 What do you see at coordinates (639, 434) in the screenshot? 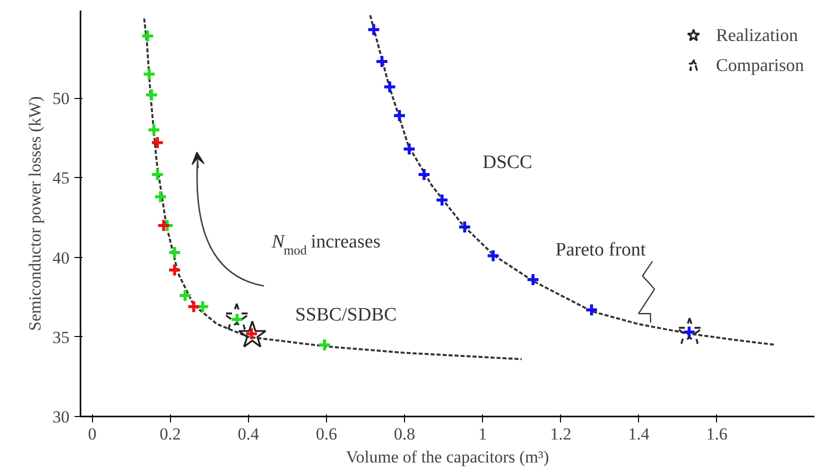
I see `x-tick-label: 1.4` at bounding box center [639, 434].